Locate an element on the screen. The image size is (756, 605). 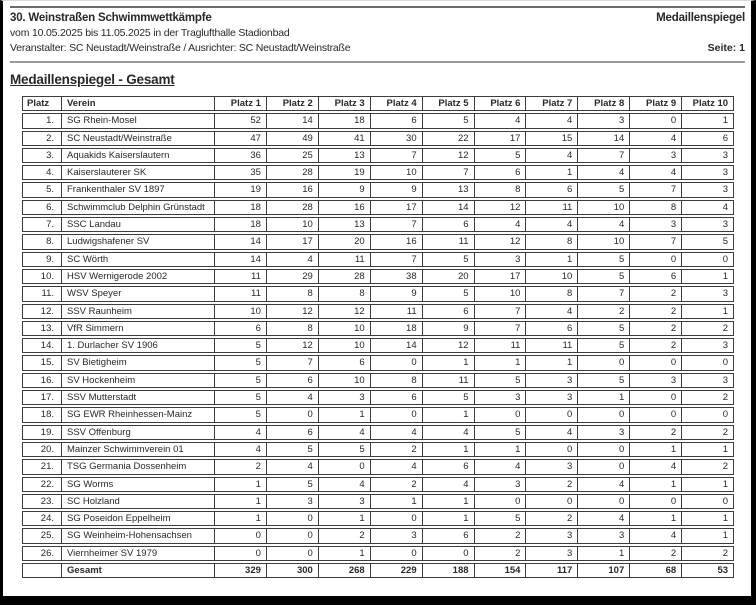
value-cell-platz-2: 6 is located at coordinates (291, 380).